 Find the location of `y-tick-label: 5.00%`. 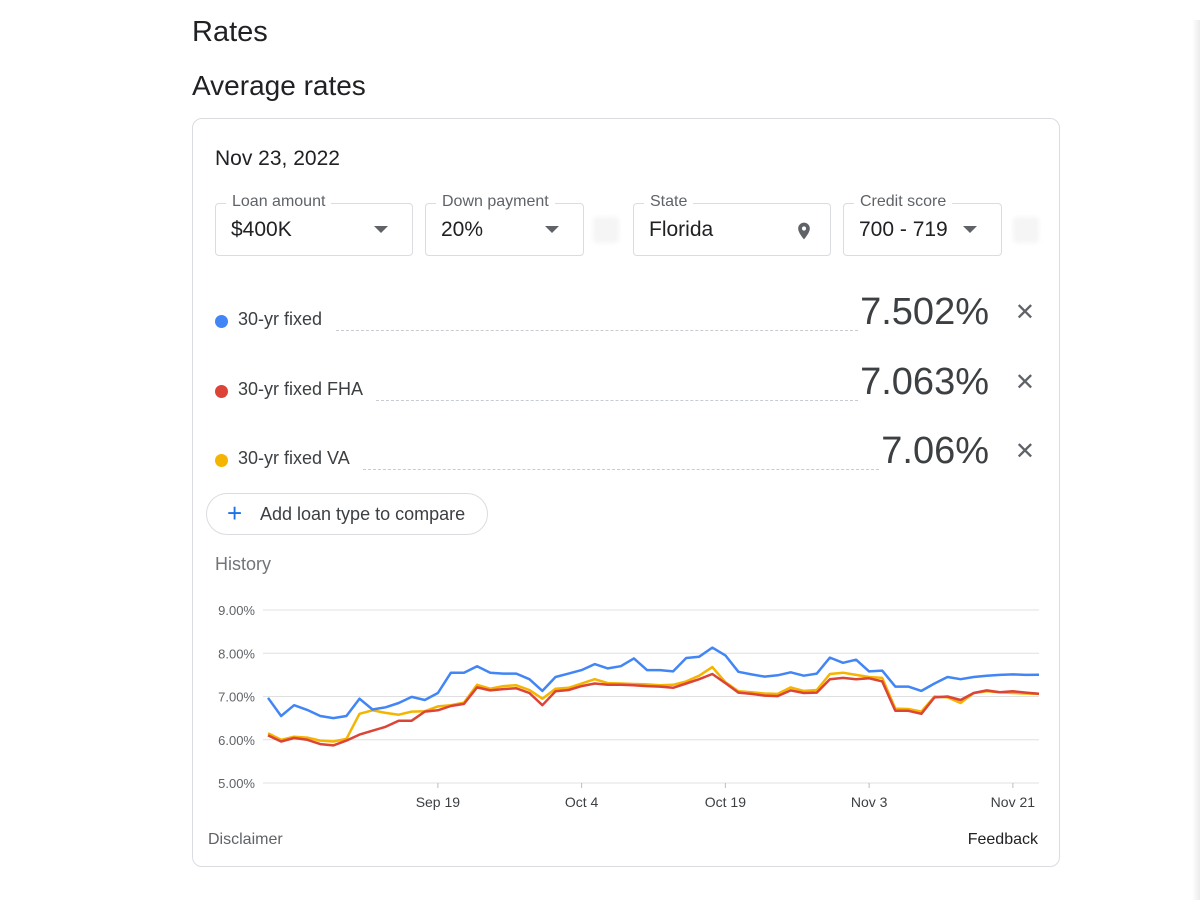

y-tick-label: 5.00% is located at coordinates (236, 783).